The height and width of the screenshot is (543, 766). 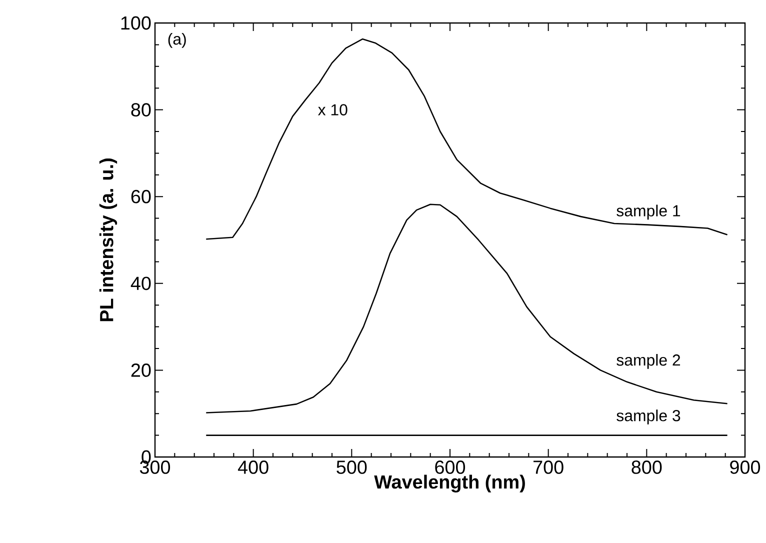 I want to click on y-tick-label: 100, so click(x=136, y=23).